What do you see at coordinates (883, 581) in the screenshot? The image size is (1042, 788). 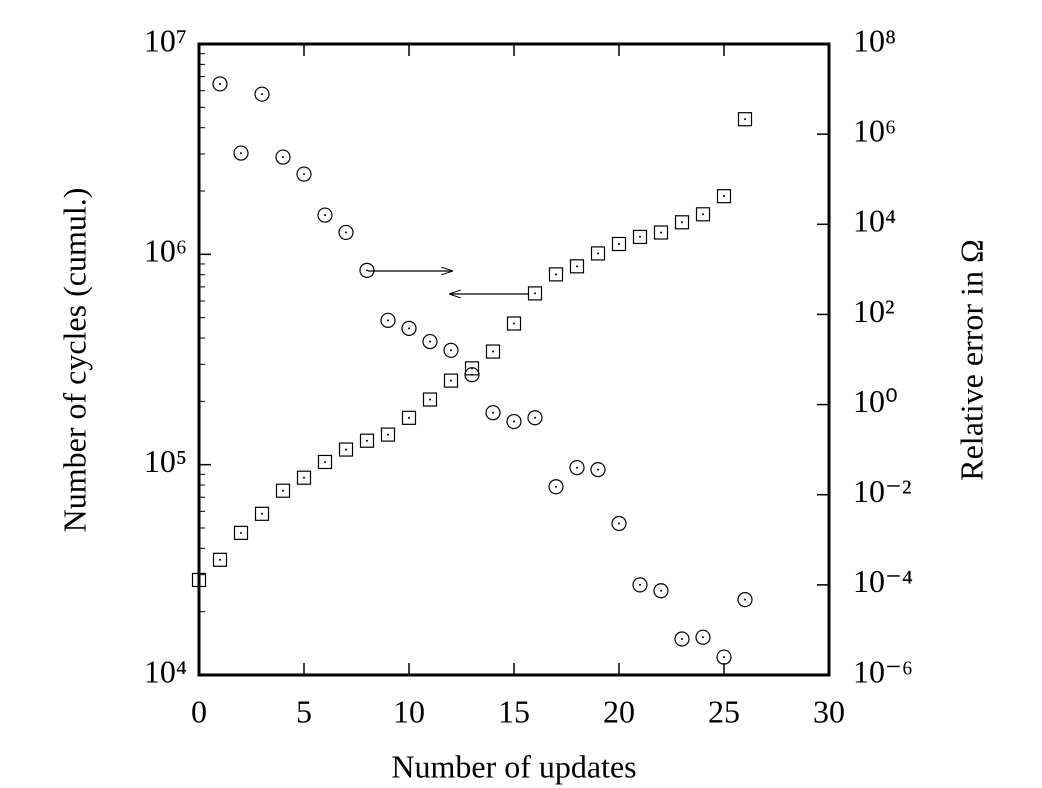 I see `y2-tick-label: 10⁻⁴` at bounding box center [883, 581].